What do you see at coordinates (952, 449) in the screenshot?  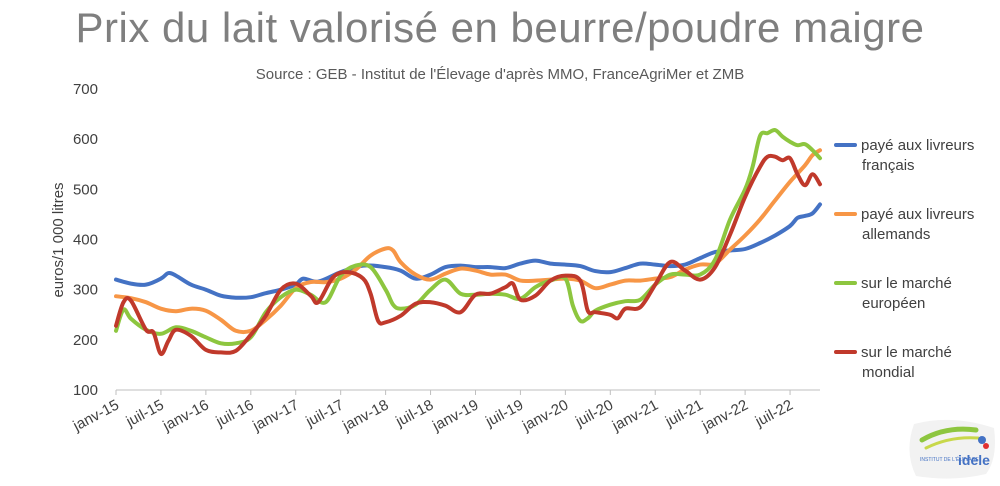 I see `idele-logo: INSTITUT DE L'ÉLEVAGE idele` at bounding box center [952, 449].